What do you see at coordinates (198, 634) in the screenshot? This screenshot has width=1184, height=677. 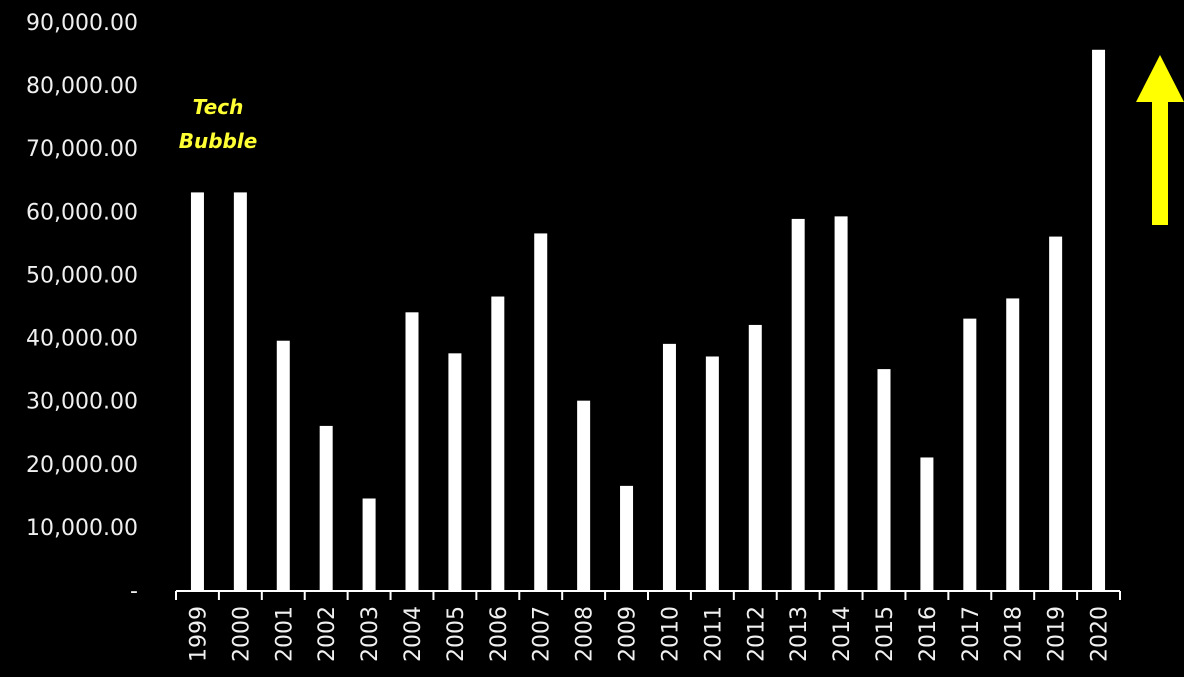 I see `x-tick-label: 1999` at bounding box center [198, 634].